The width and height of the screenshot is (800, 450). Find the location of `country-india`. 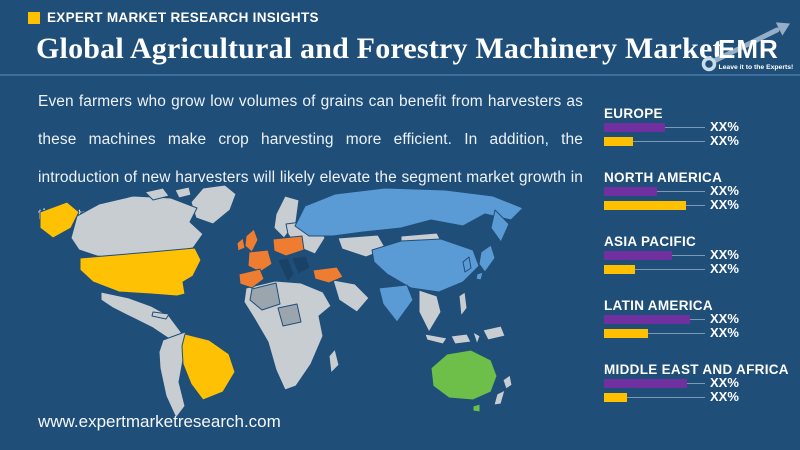

country-india is located at coordinates (396, 303).